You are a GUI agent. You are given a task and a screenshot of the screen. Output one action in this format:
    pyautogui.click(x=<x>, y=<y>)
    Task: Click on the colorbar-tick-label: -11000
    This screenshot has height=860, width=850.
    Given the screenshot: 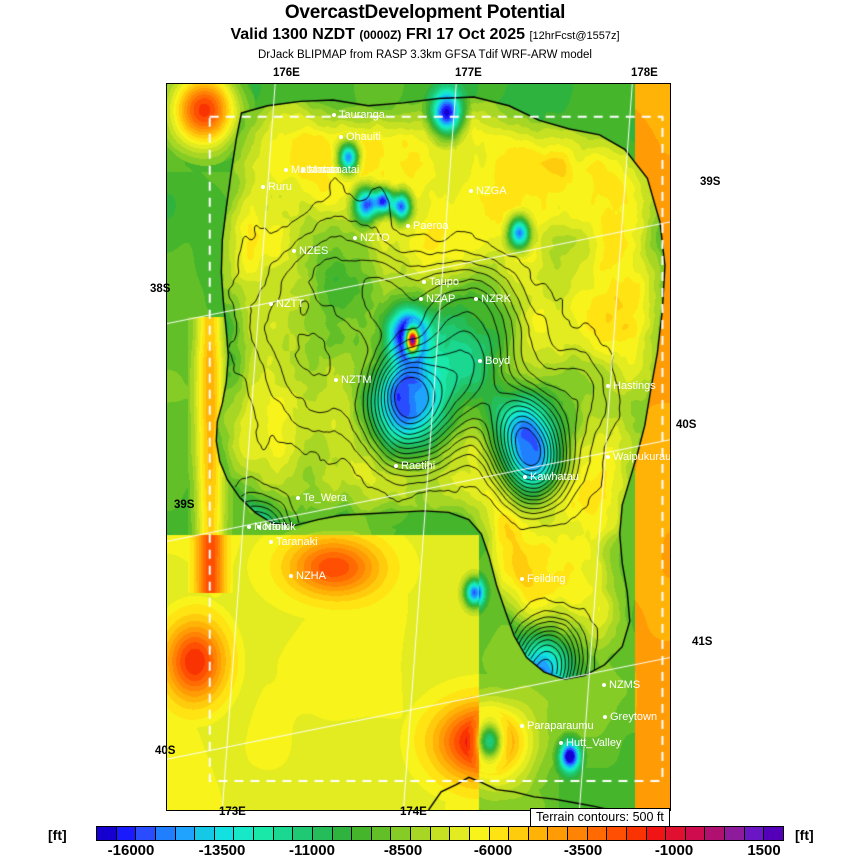 What is the action you would take?
    pyautogui.click(x=312, y=850)
    